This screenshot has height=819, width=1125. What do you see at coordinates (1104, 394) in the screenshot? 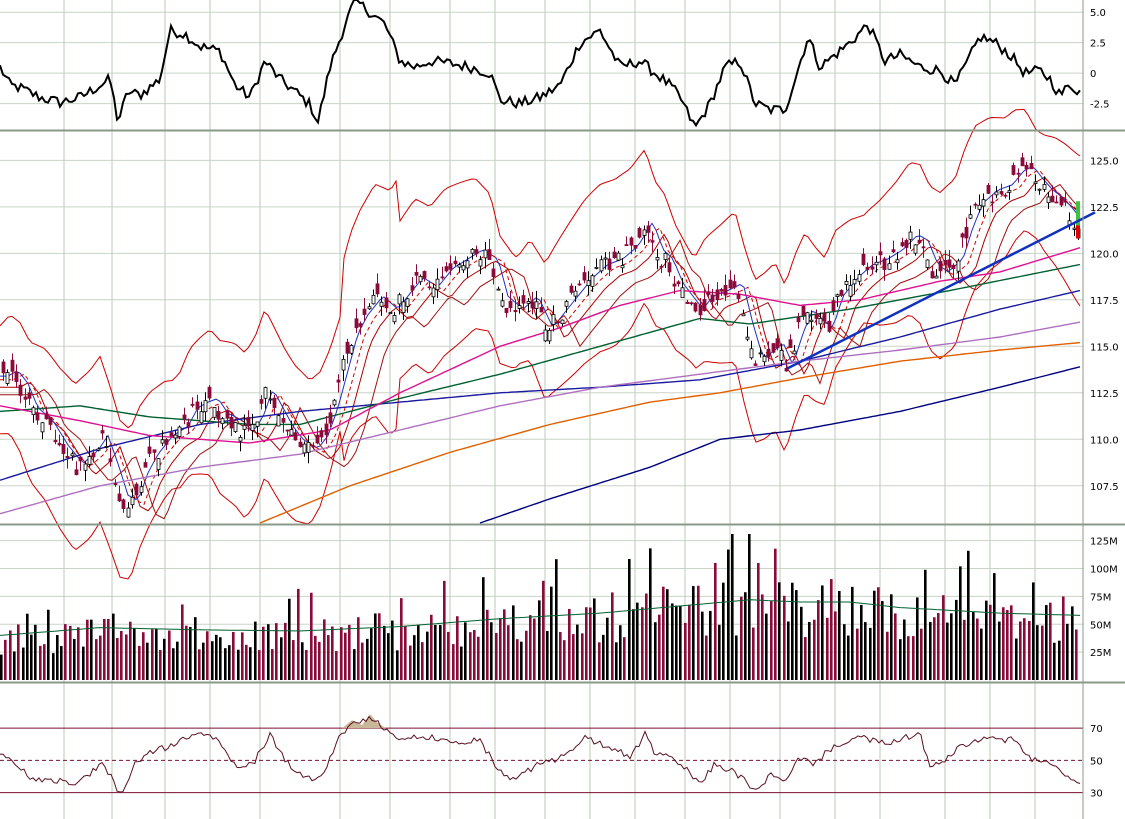
I see `price-tick-label: 112.5` at bounding box center [1104, 394].